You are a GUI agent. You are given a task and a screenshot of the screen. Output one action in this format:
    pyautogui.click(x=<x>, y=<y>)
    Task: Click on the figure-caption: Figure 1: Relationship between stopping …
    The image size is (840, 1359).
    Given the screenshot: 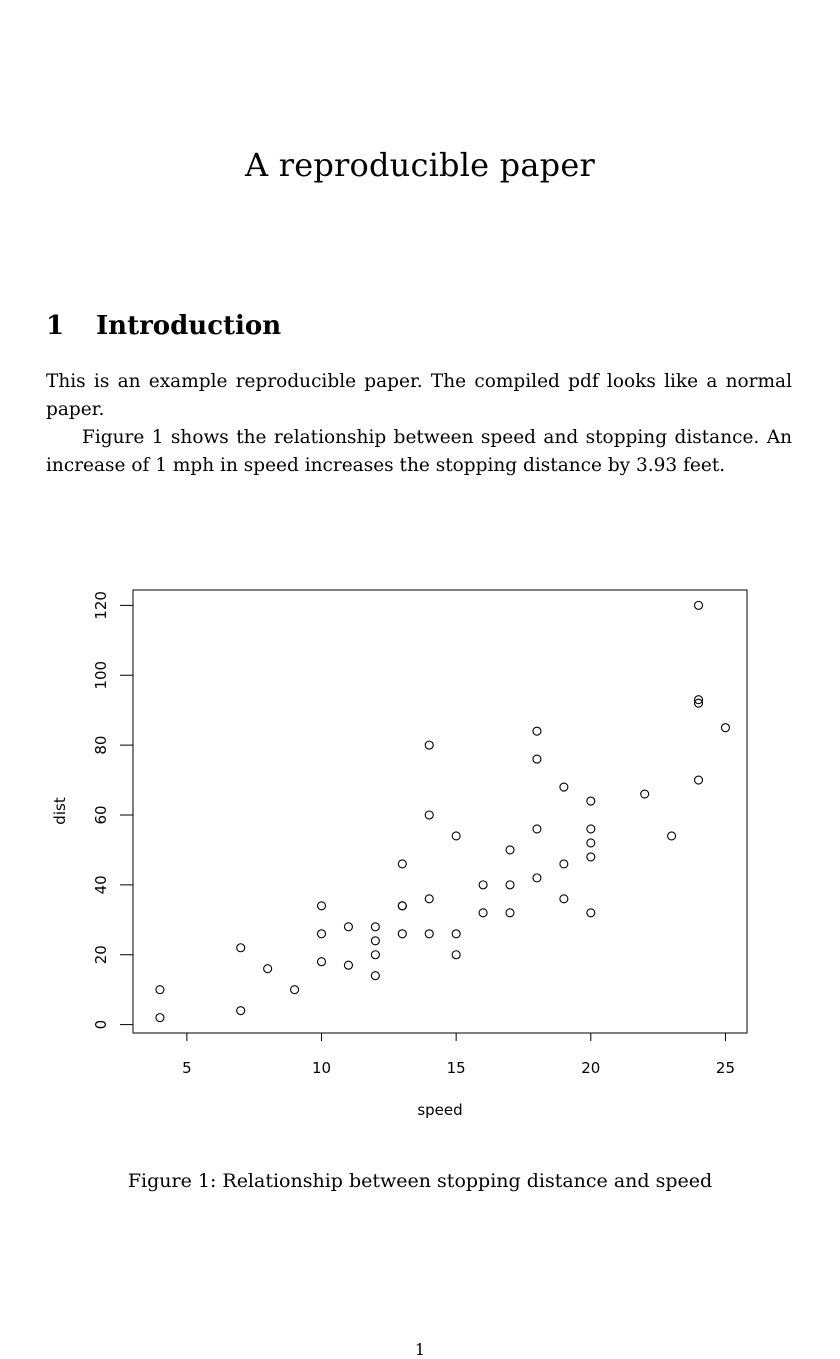 What is the action you would take?
    pyautogui.click(x=420, y=1181)
    